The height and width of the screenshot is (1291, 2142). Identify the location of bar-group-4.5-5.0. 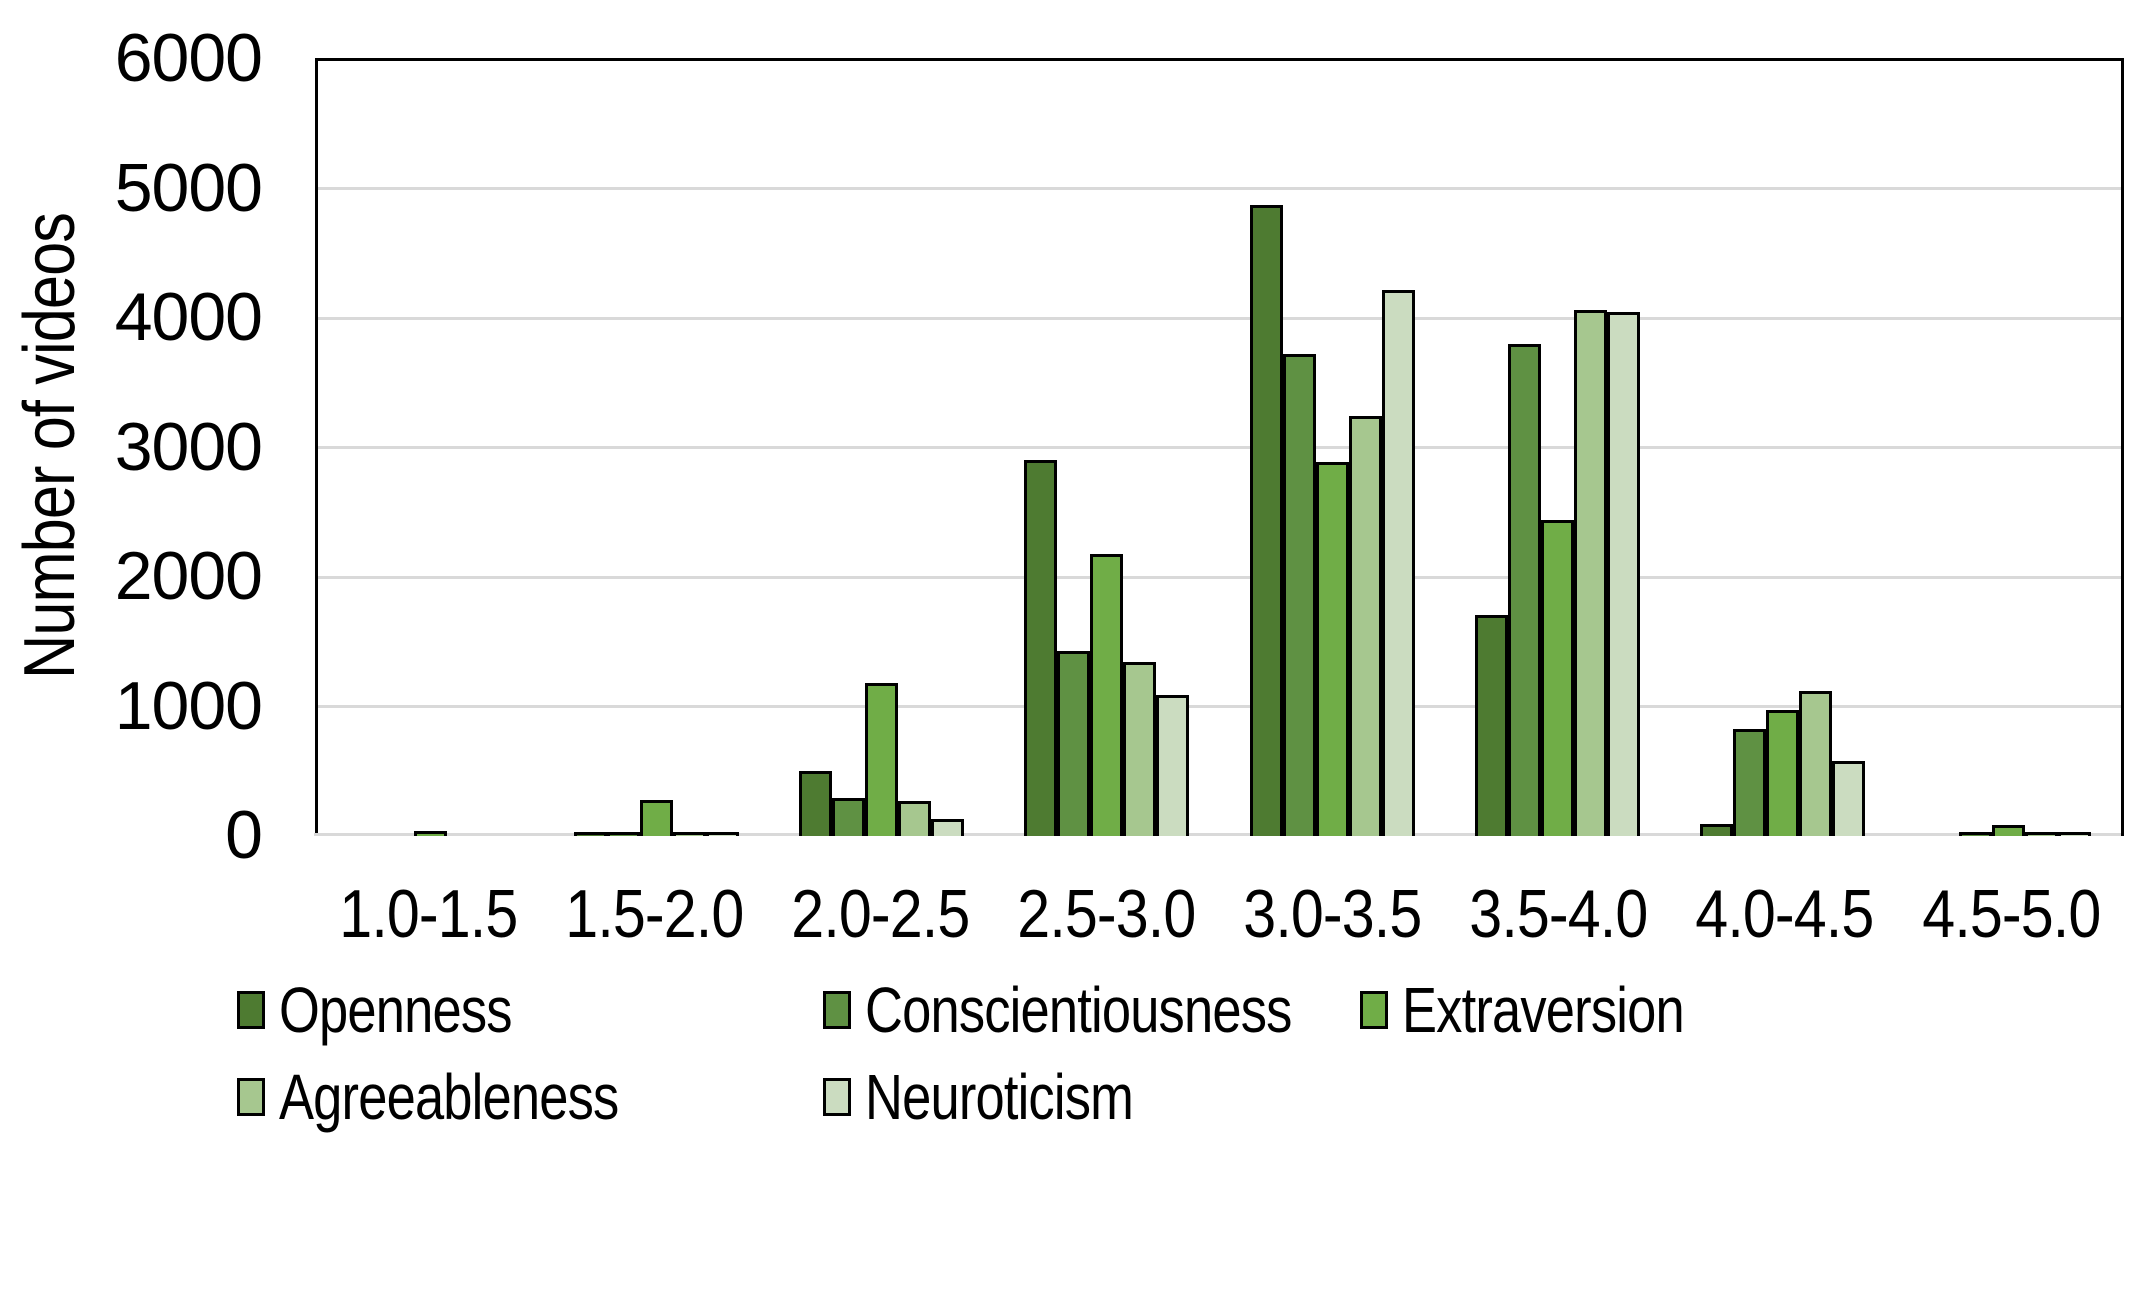
(2008, 448).